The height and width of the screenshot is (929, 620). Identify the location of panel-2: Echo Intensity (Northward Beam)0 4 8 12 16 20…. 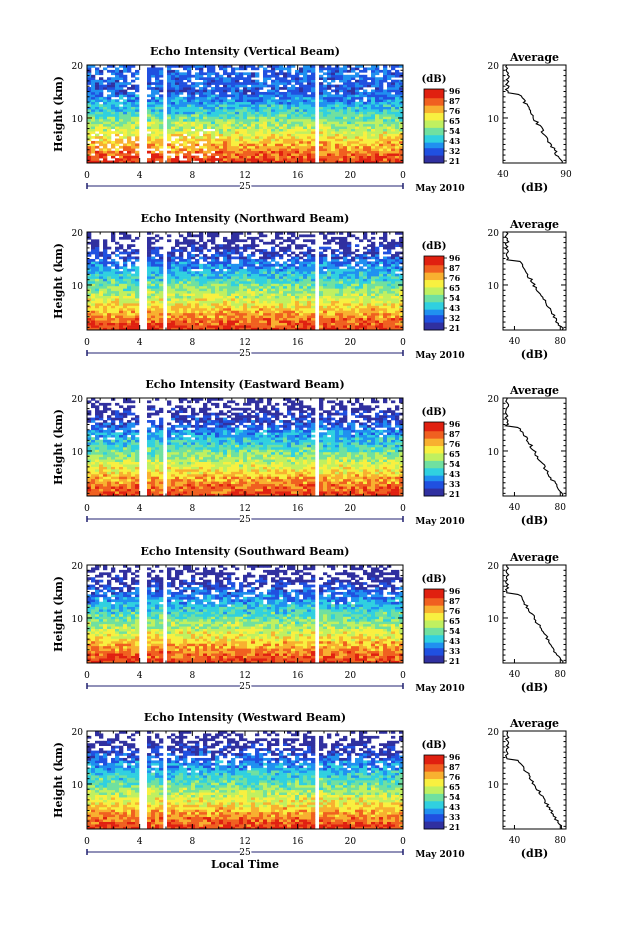
(309, 286).